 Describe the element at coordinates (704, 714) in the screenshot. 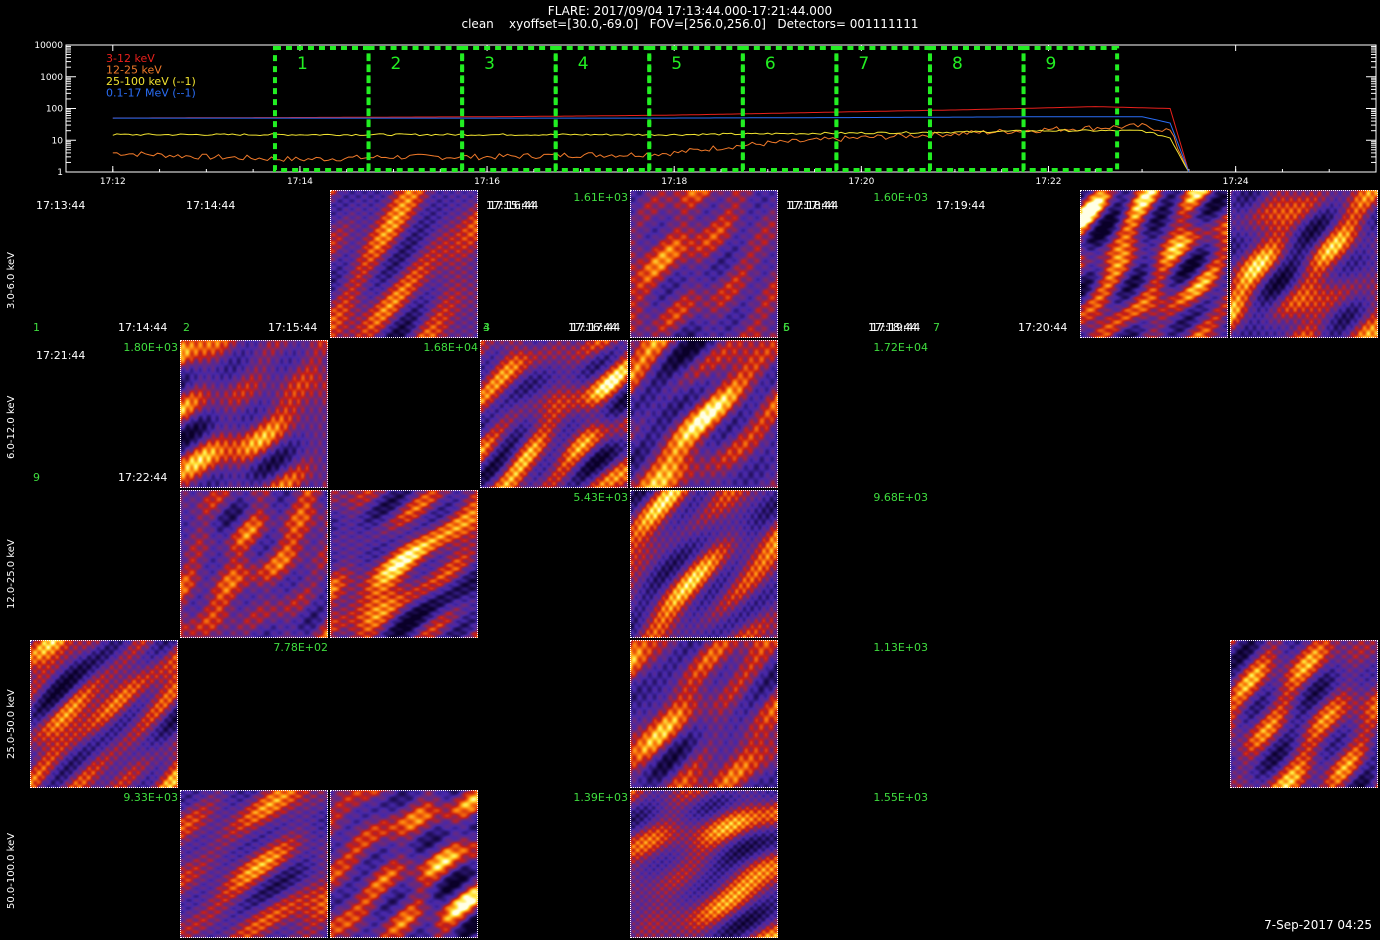

I see `image-tile-r4-c5` at that location.